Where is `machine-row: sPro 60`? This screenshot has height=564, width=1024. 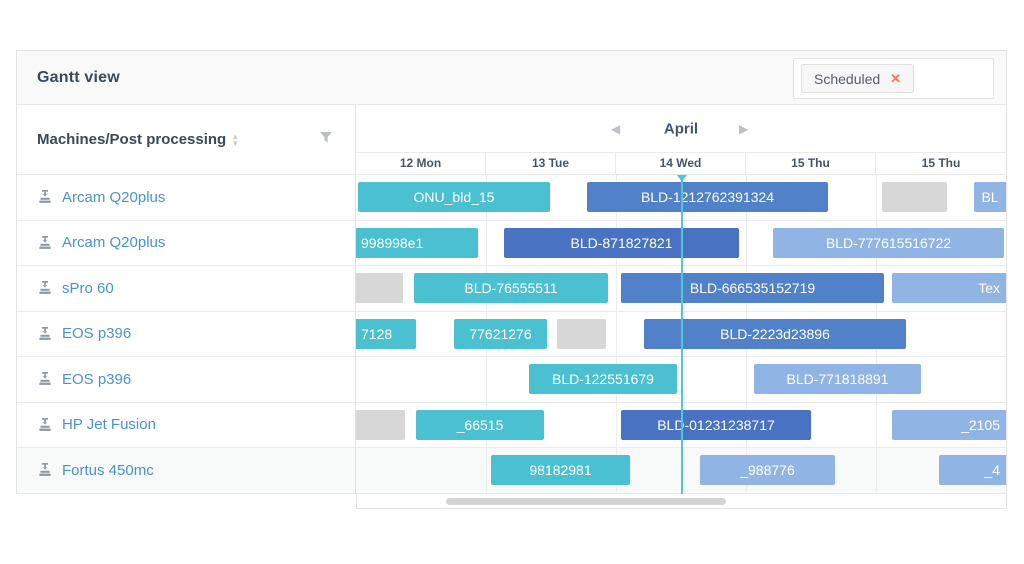 machine-row: sPro 60 is located at coordinates (186, 289).